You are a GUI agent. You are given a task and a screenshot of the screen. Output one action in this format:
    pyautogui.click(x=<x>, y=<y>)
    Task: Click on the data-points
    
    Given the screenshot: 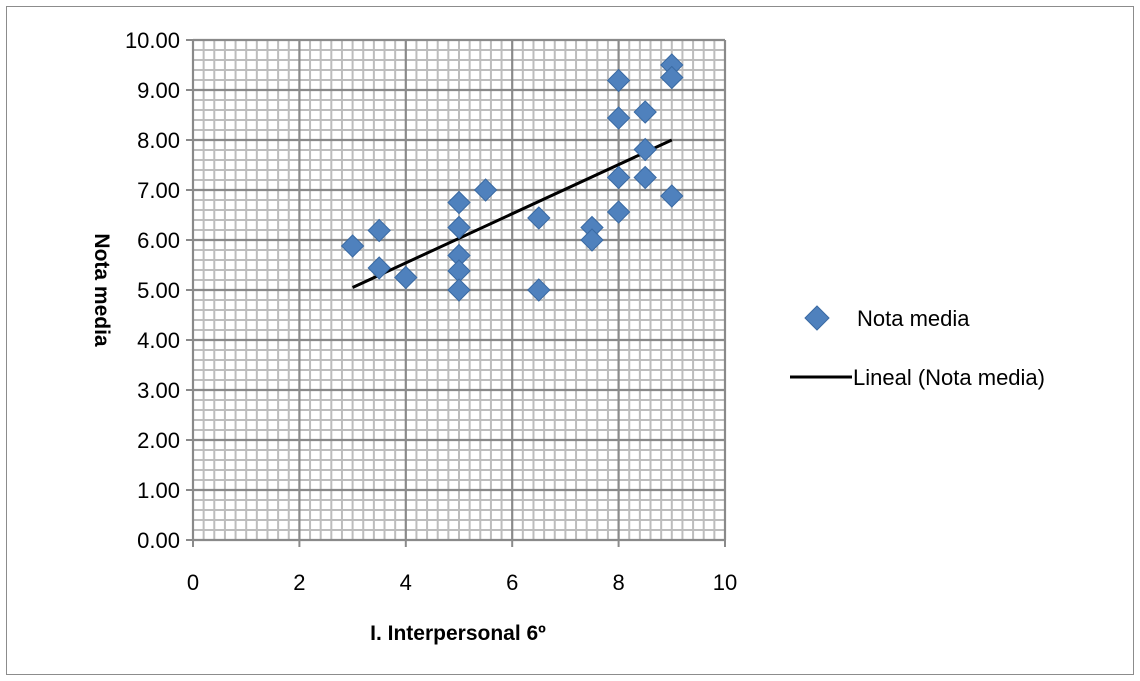 What is the action you would take?
    pyautogui.click(x=512, y=177)
    